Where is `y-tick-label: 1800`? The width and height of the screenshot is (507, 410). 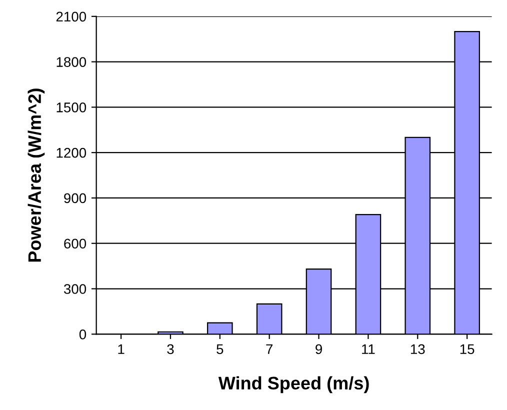 y-tick-label: 1800 is located at coordinates (71, 62).